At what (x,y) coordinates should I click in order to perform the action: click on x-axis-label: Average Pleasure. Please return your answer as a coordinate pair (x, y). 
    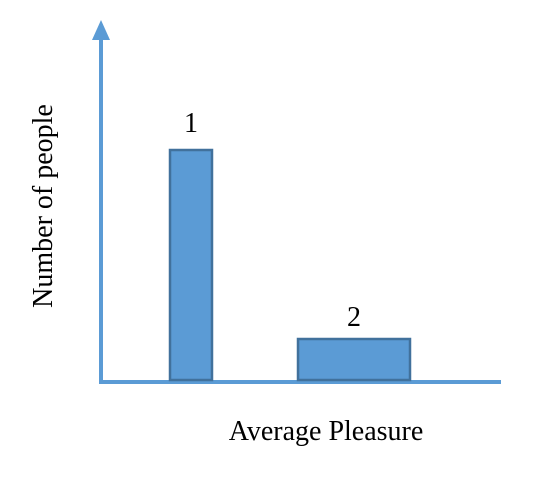
    Looking at the image, I should click on (326, 431).